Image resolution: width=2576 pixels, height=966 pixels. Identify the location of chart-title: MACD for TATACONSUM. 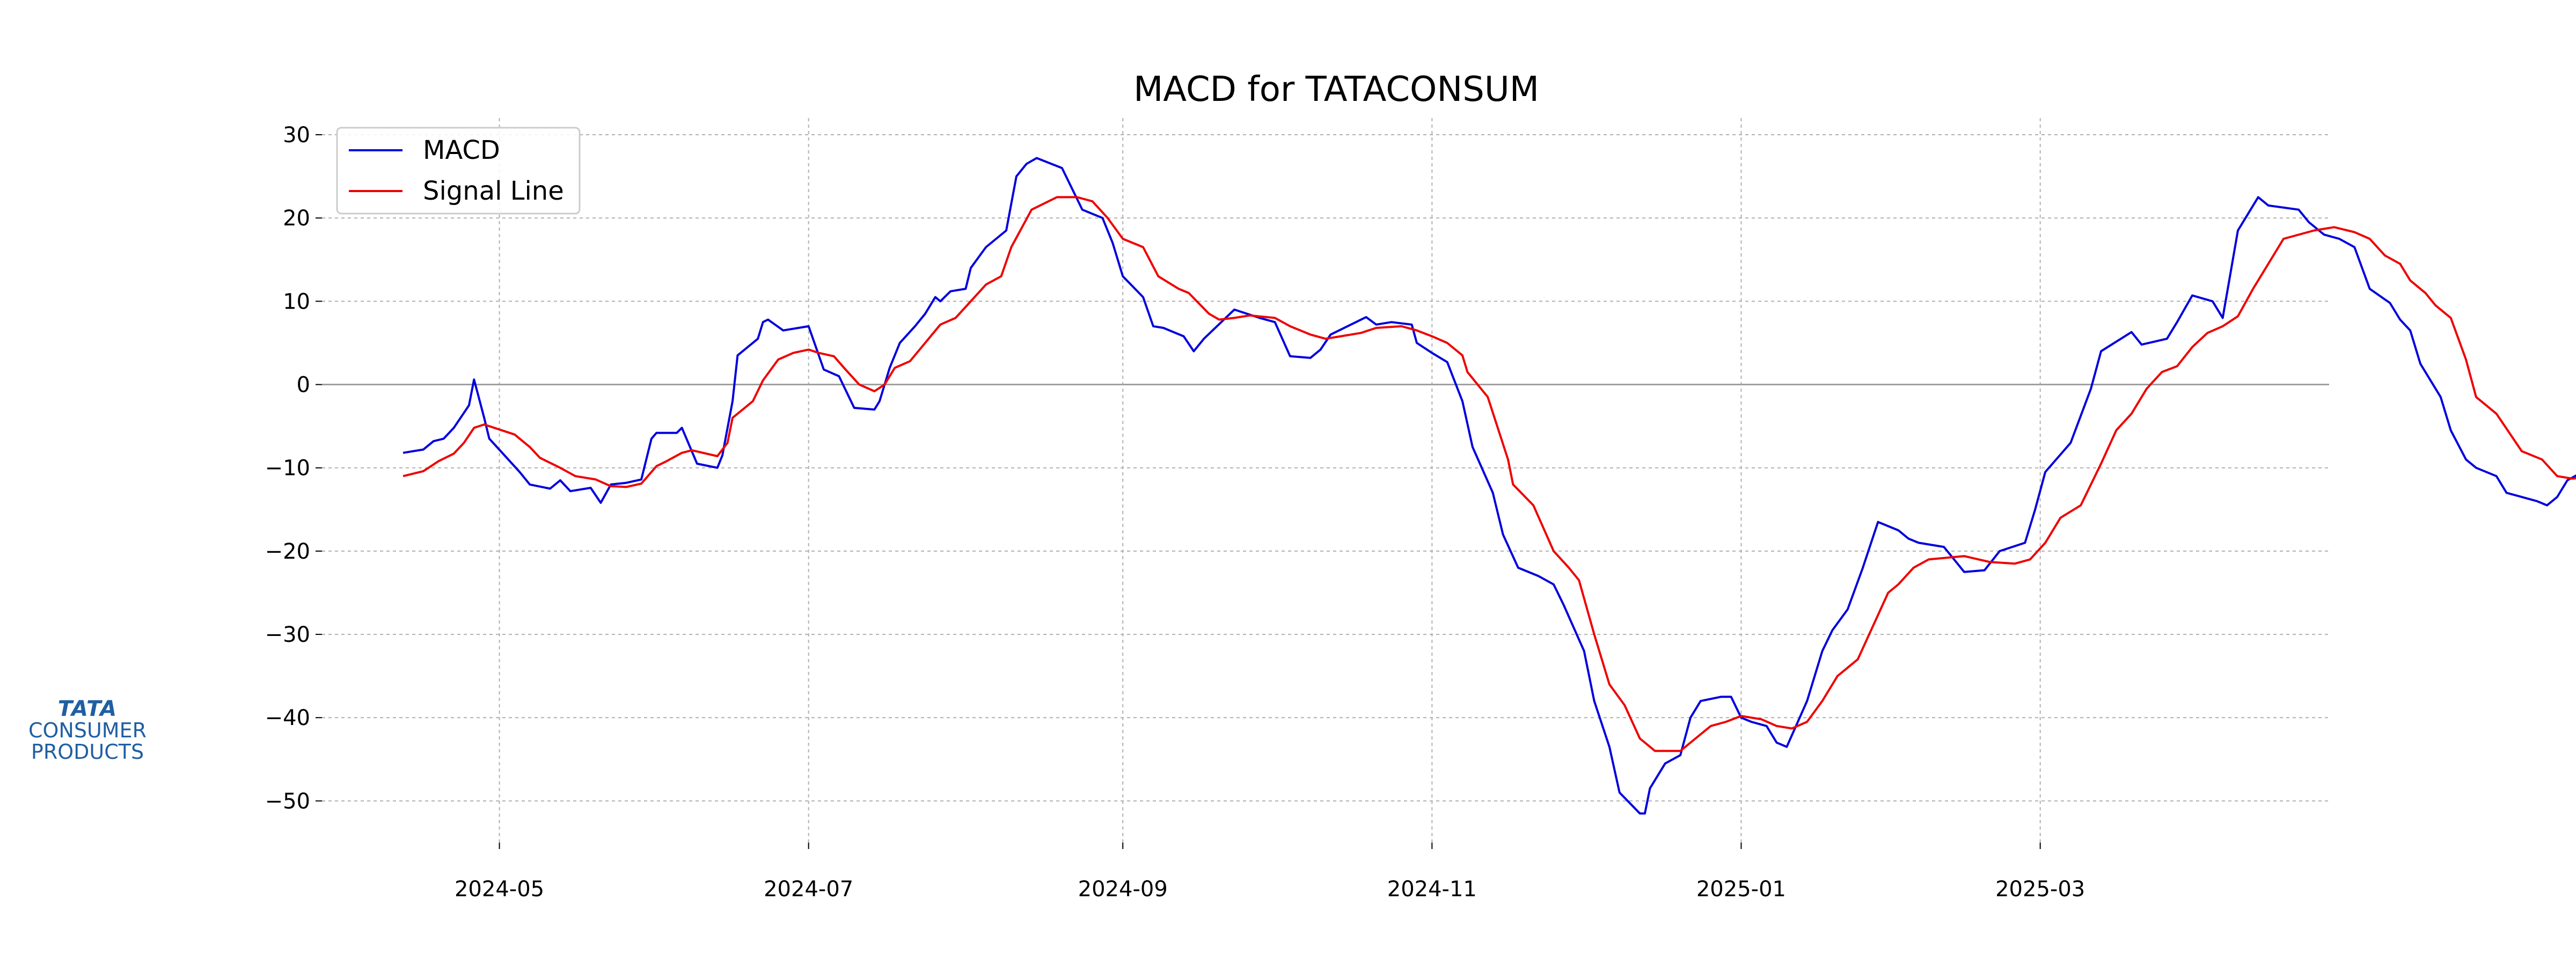
(1336, 89).